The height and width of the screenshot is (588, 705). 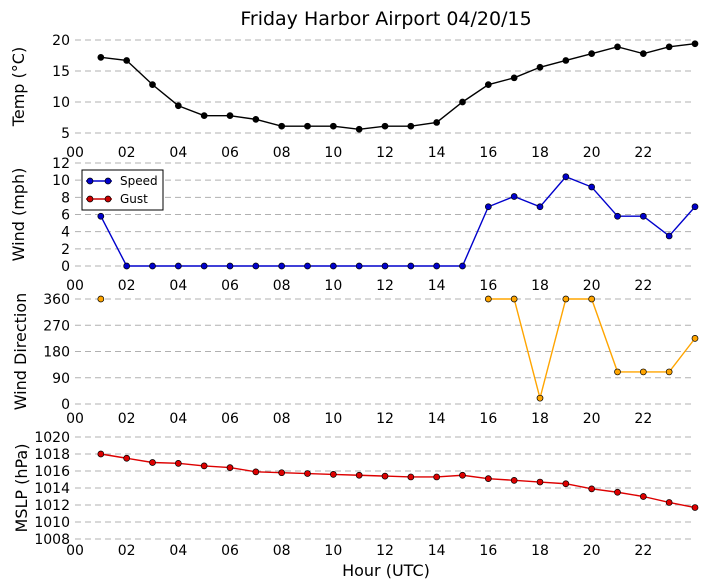 What do you see at coordinates (65, 134) in the screenshot?
I see `y-tick-label: 5` at bounding box center [65, 134].